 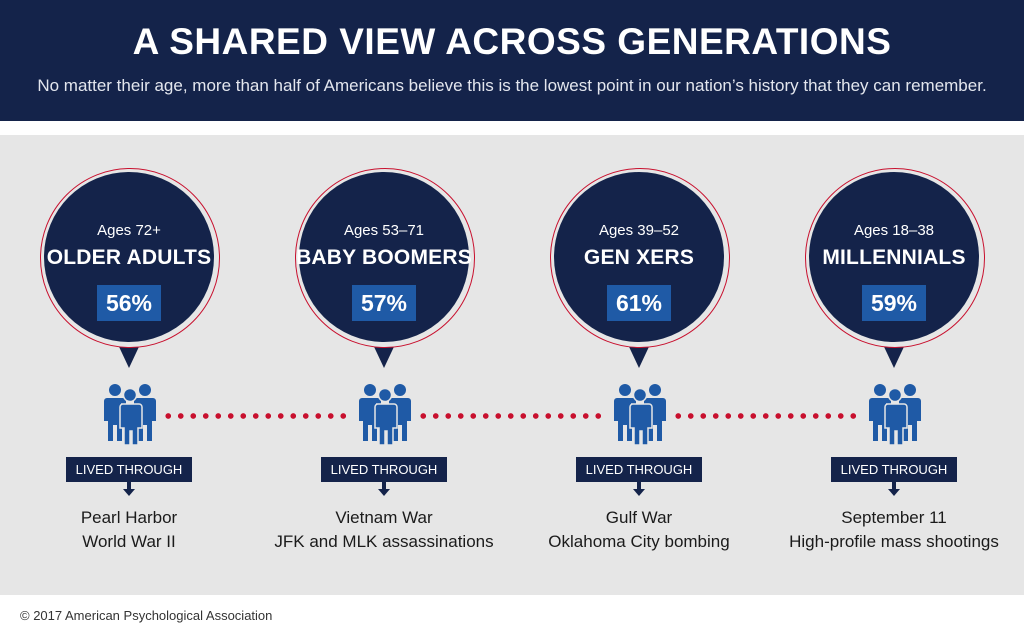 What do you see at coordinates (512, 128) in the screenshot?
I see `header-divider` at bounding box center [512, 128].